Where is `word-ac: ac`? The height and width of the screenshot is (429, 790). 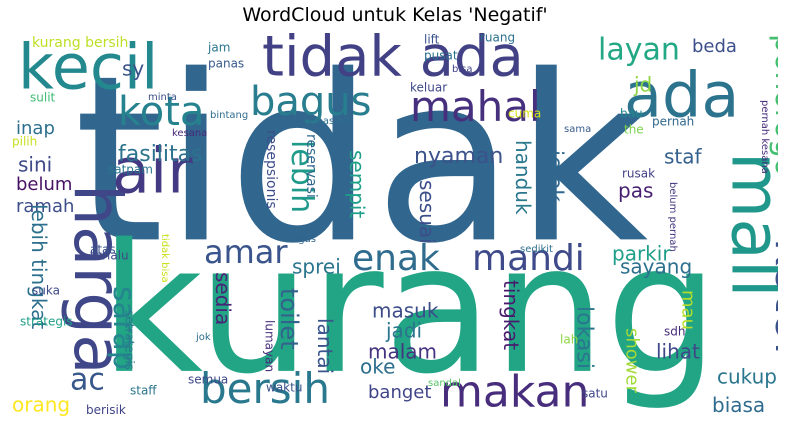 word-ac: ac is located at coordinates (87, 379).